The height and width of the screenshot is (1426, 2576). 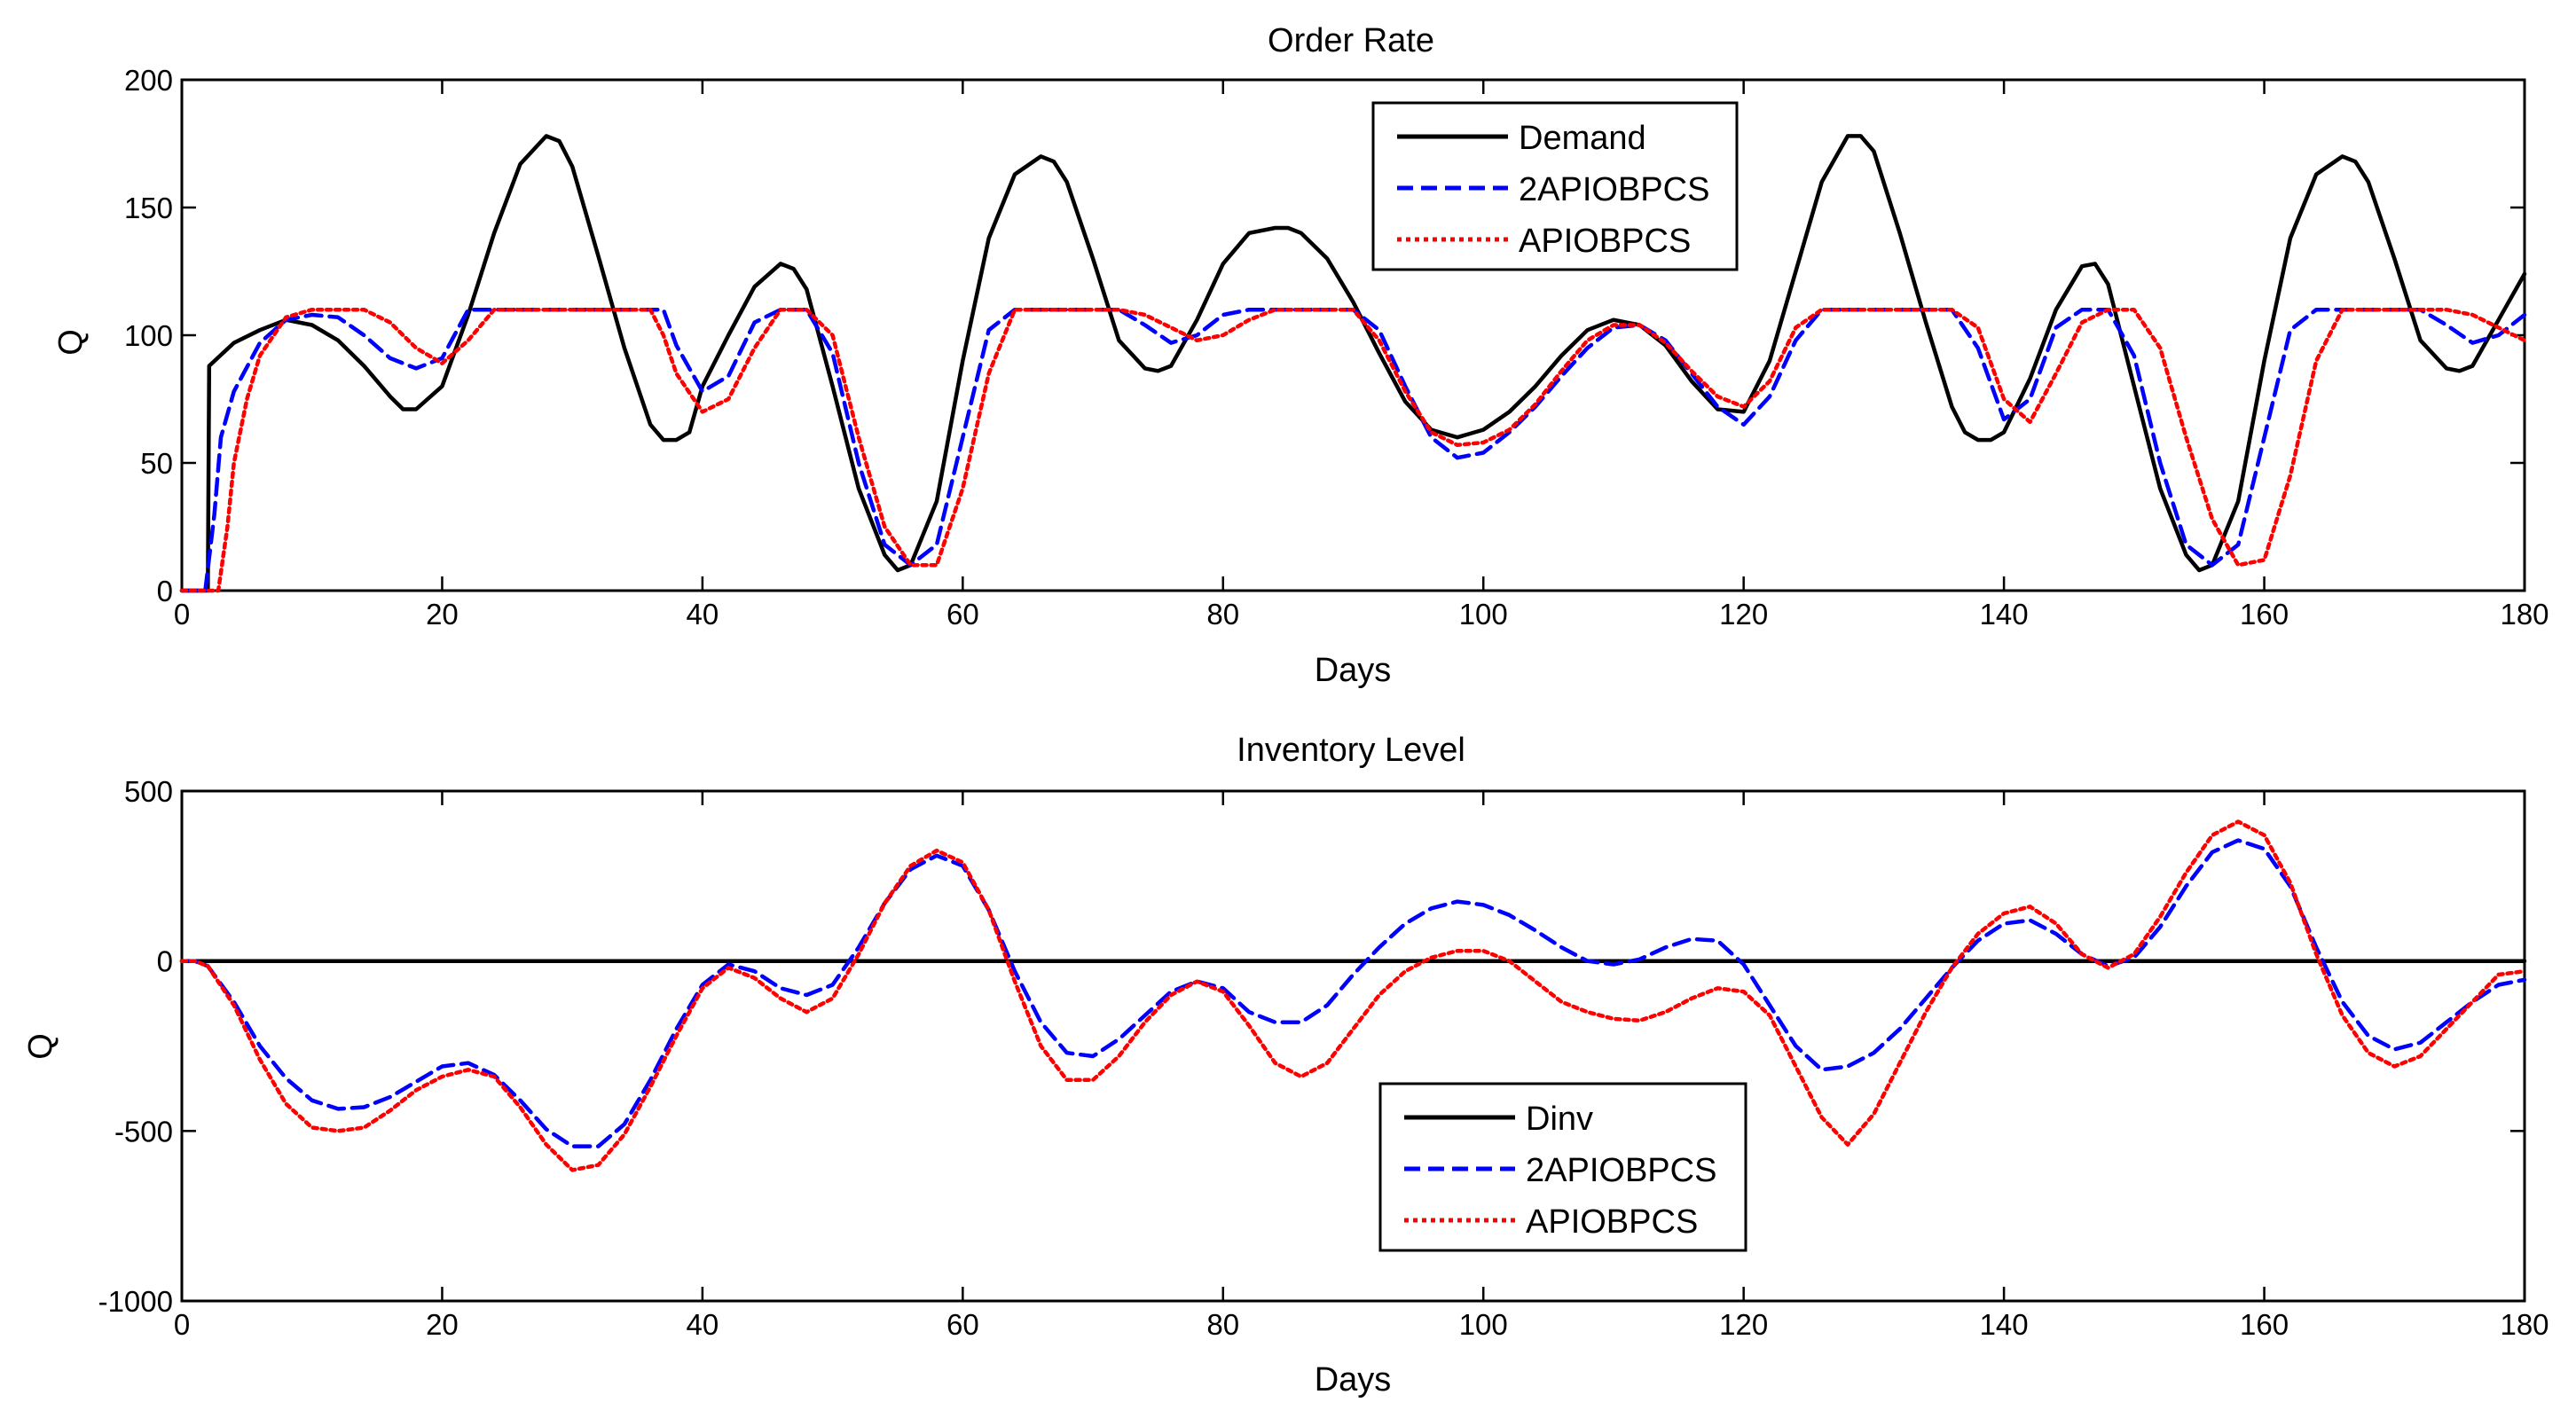 What do you see at coordinates (143, 1131) in the screenshot?
I see `y-tick-label: -500` at bounding box center [143, 1131].